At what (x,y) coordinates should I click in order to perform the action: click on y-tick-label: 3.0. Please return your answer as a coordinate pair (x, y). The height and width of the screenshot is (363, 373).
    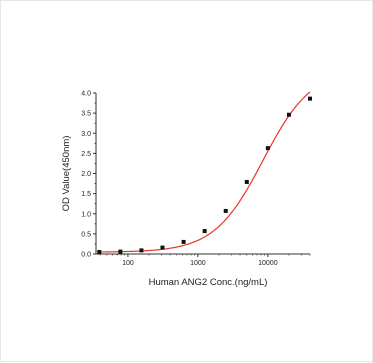
    Looking at the image, I should click on (86, 134).